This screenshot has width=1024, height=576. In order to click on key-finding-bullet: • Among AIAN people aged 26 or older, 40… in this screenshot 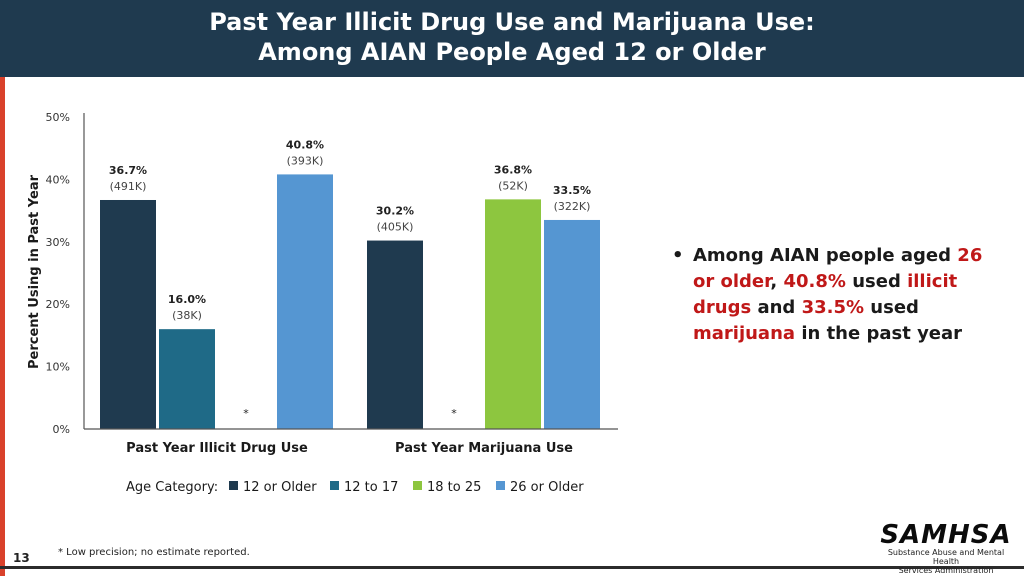, I will do `click(832, 295)`.